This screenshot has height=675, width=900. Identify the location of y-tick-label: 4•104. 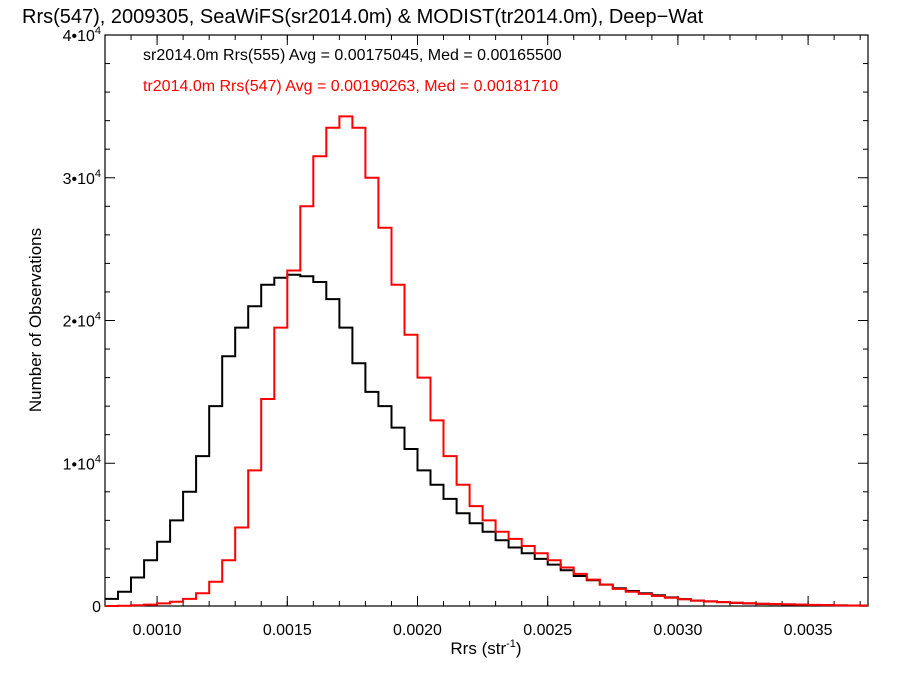
(82, 35).